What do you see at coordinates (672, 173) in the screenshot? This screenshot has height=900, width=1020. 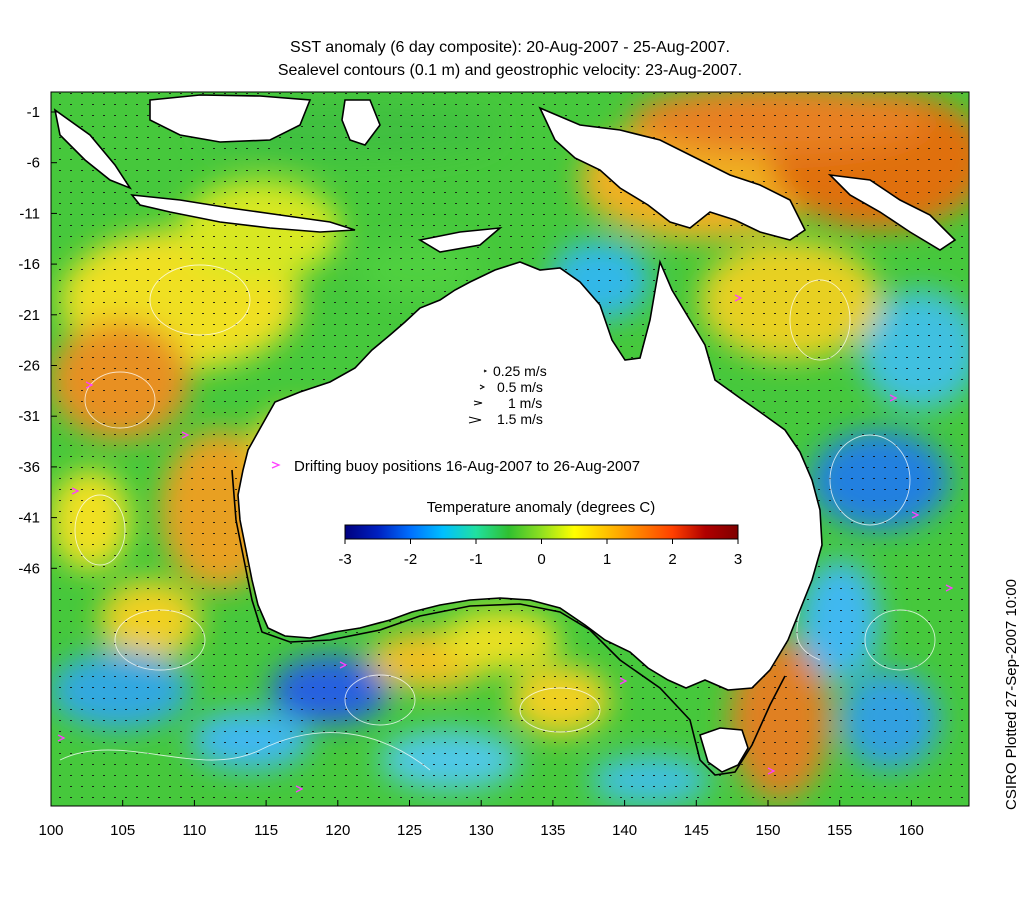 I see `new-guinea-landmass` at bounding box center [672, 173].